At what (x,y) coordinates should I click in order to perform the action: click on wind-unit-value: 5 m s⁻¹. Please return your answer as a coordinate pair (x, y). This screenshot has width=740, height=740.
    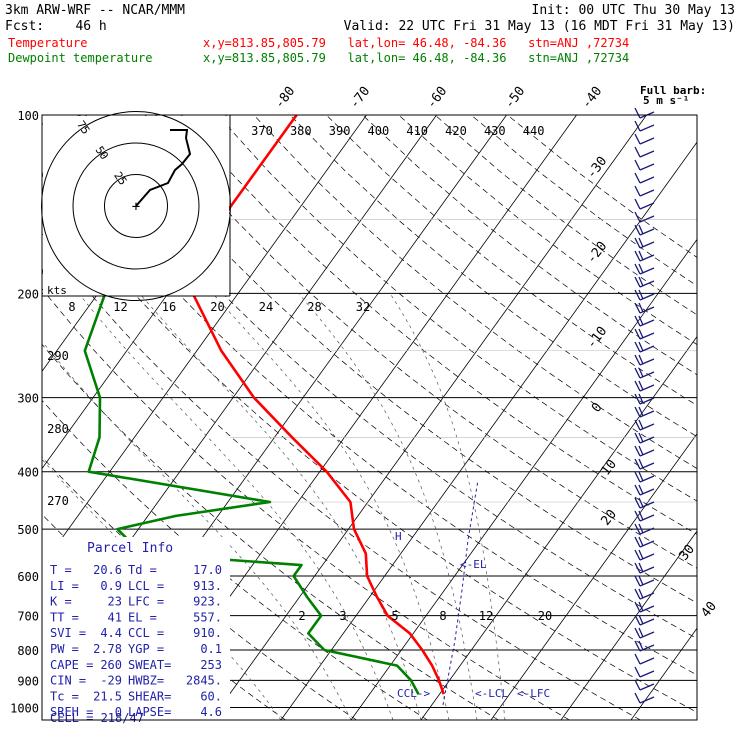
    Looking at the image, I should click on (666, 100).